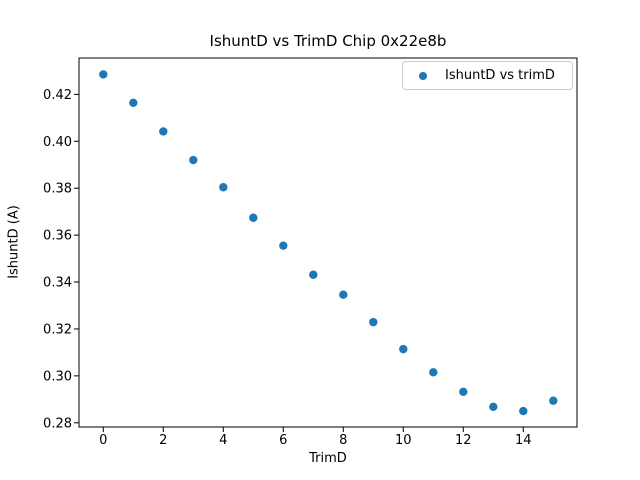 The width and height of the screenshot is (640, 480). Describe the element at coordinates (500, 75) in the screenshot. I see `legend-label: IshuntD vs trimD` at that location.